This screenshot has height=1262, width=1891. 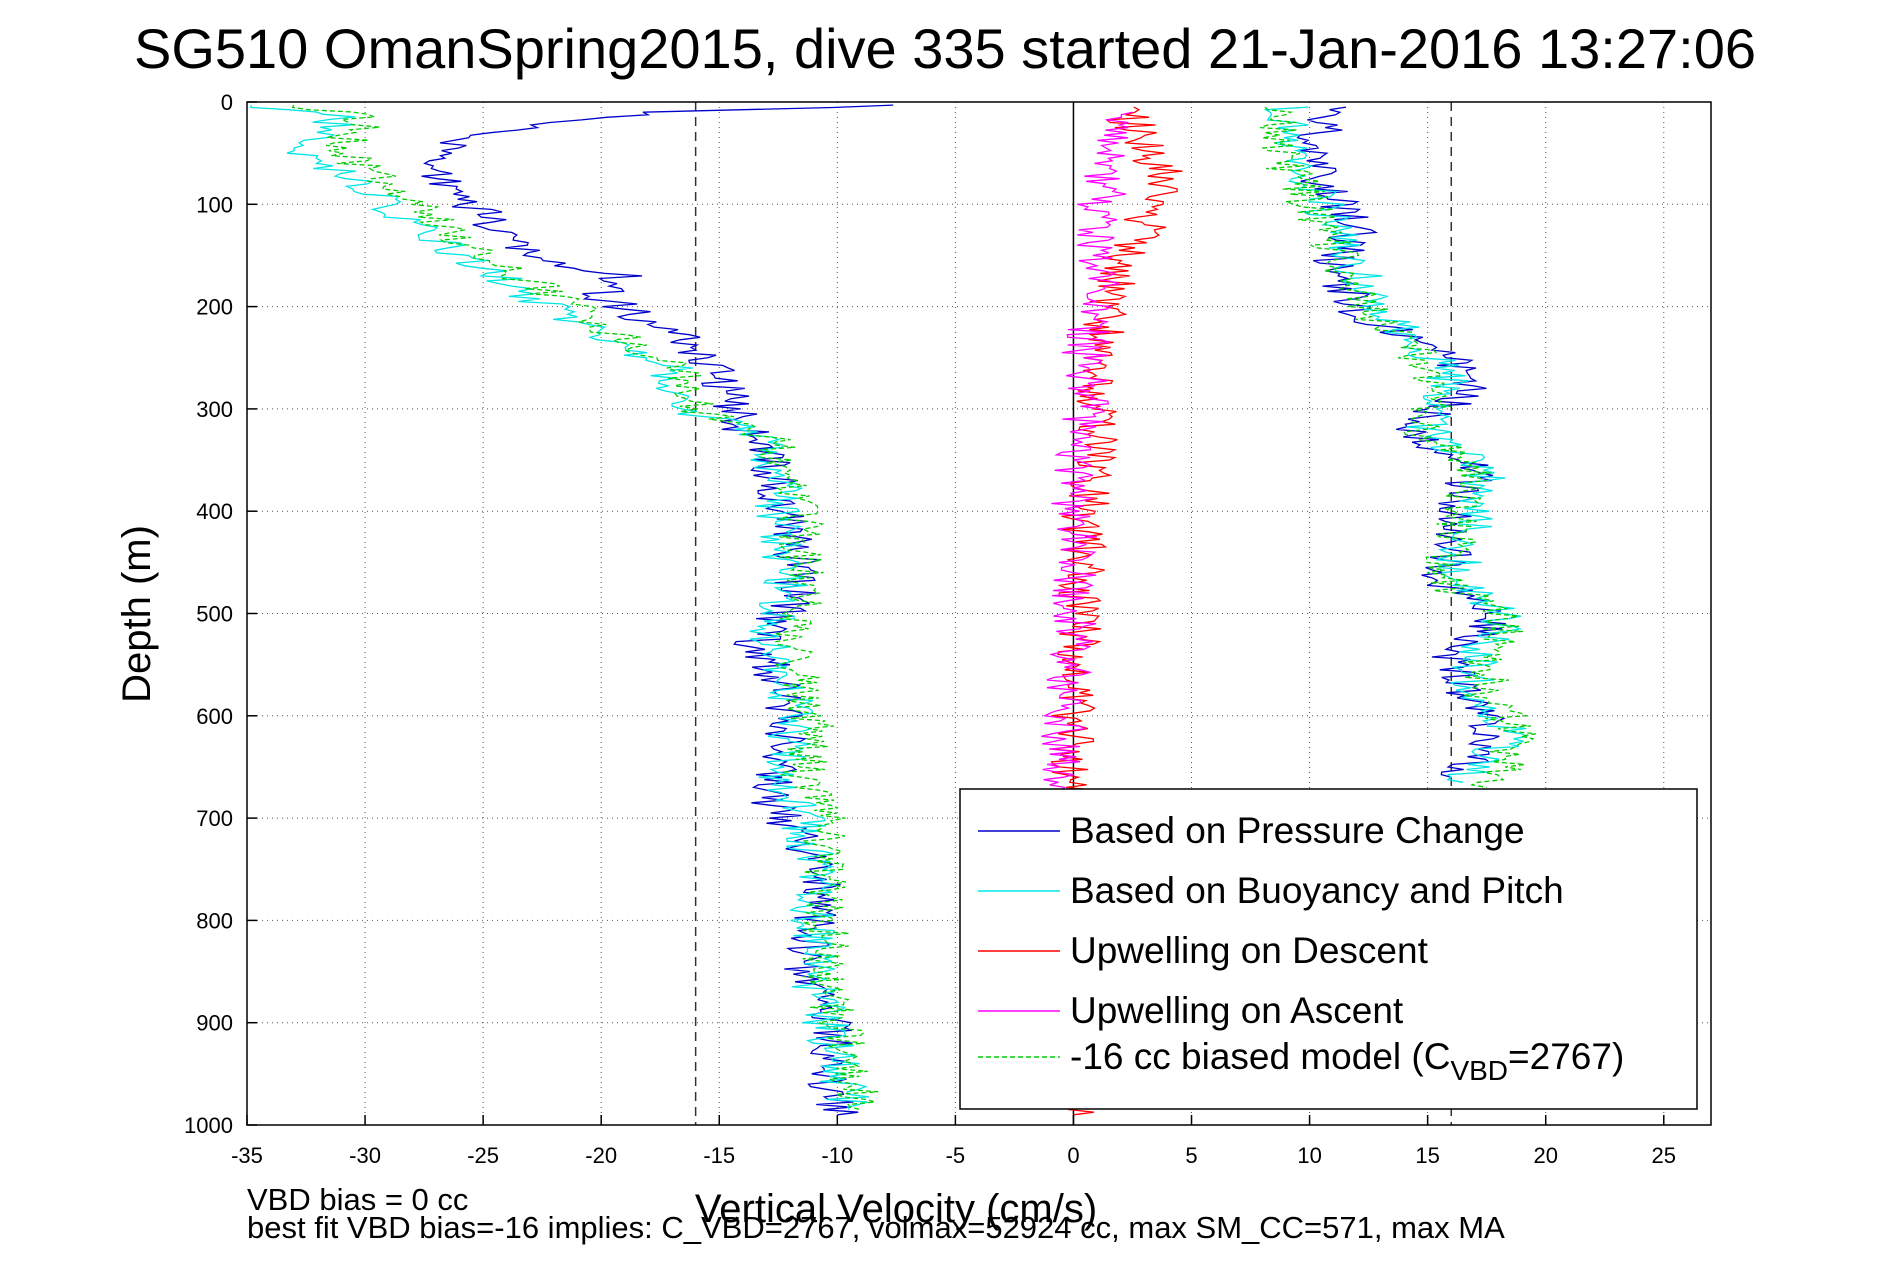 I want to click on x-tick-label: -35, so click(x=247, y=1155).